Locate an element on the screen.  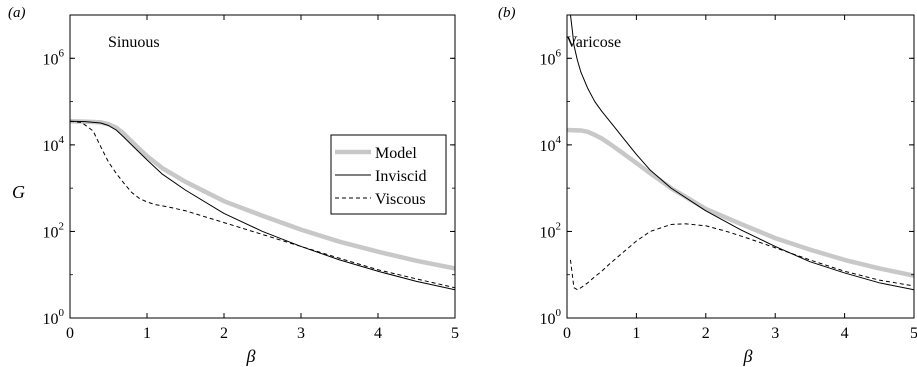
x-tick-label-b: 3 is located at coordinates (775, 333).